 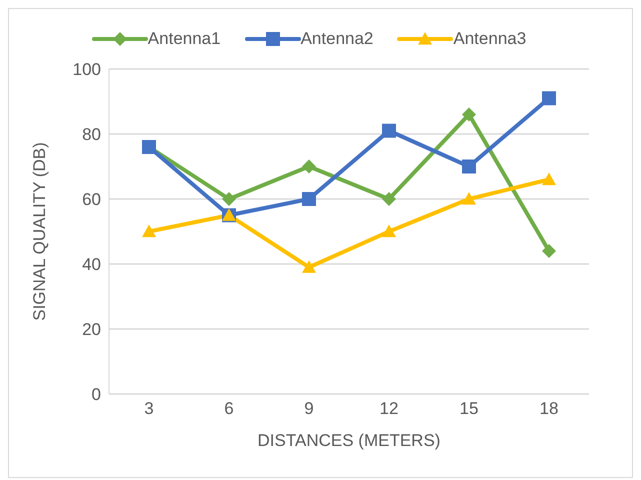 What do you see at coordinates (229, 408) in the screenshot?
I see `x-tick-label: 6` at bounding box center [229, 408].